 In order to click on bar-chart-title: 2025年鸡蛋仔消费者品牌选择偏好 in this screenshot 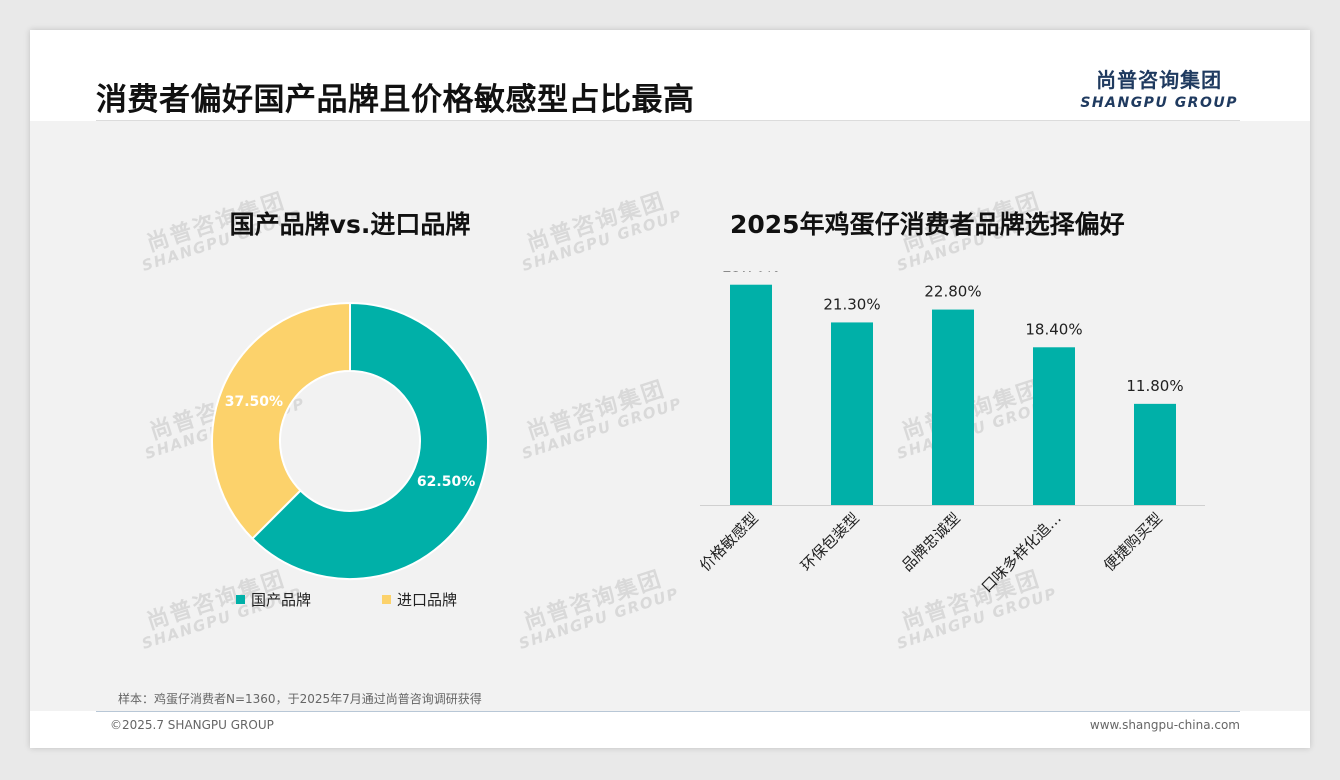, I will do `click(927, 224)`.